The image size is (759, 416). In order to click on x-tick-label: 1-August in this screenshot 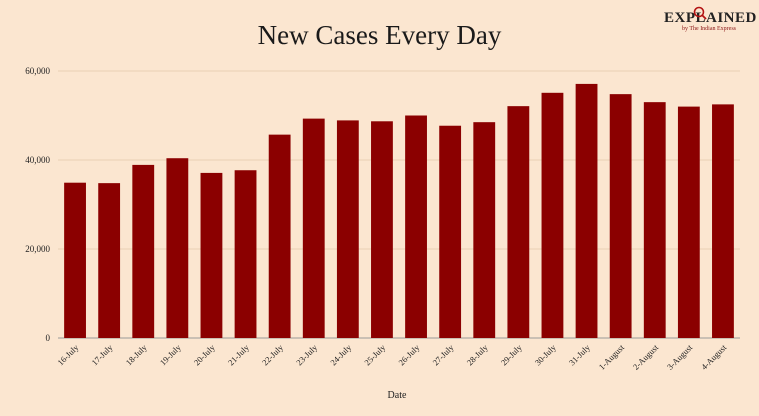, I will do `click(612, 357)`.